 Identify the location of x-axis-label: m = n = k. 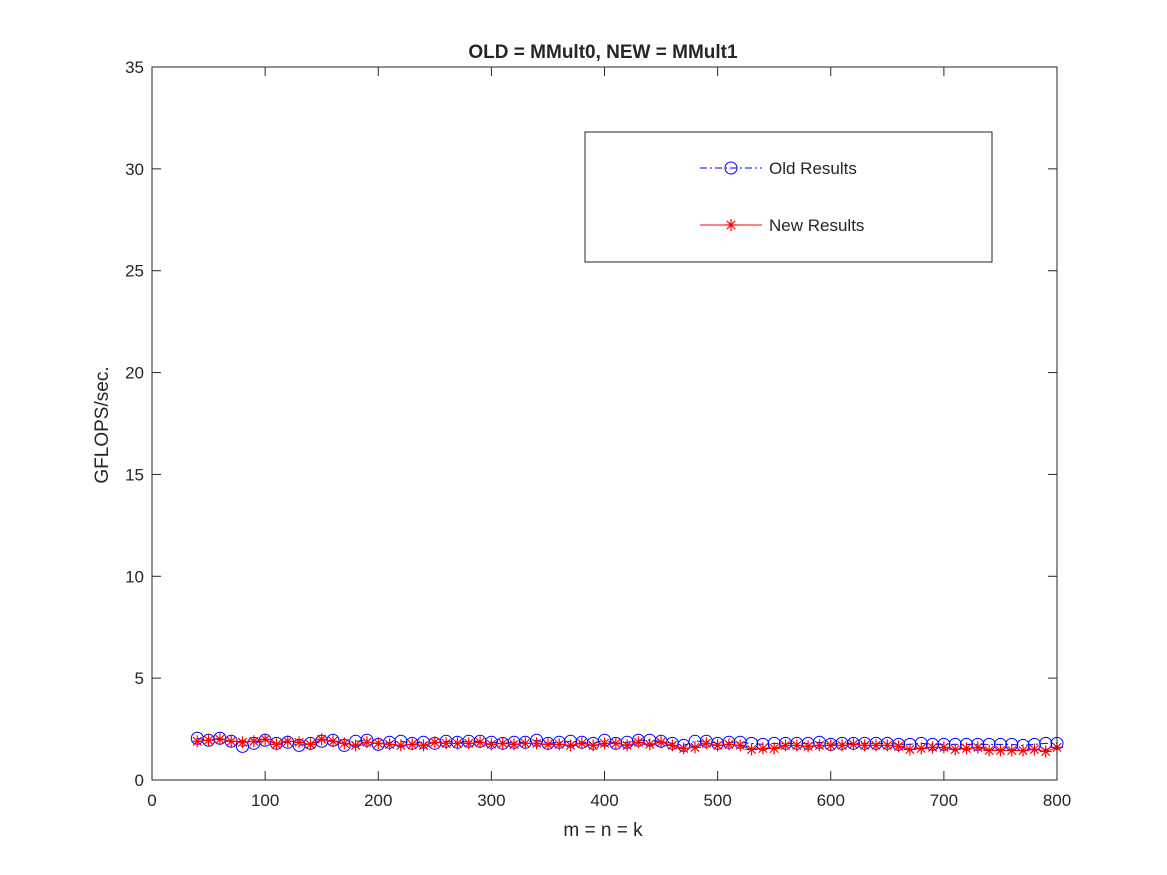
(603, 830).